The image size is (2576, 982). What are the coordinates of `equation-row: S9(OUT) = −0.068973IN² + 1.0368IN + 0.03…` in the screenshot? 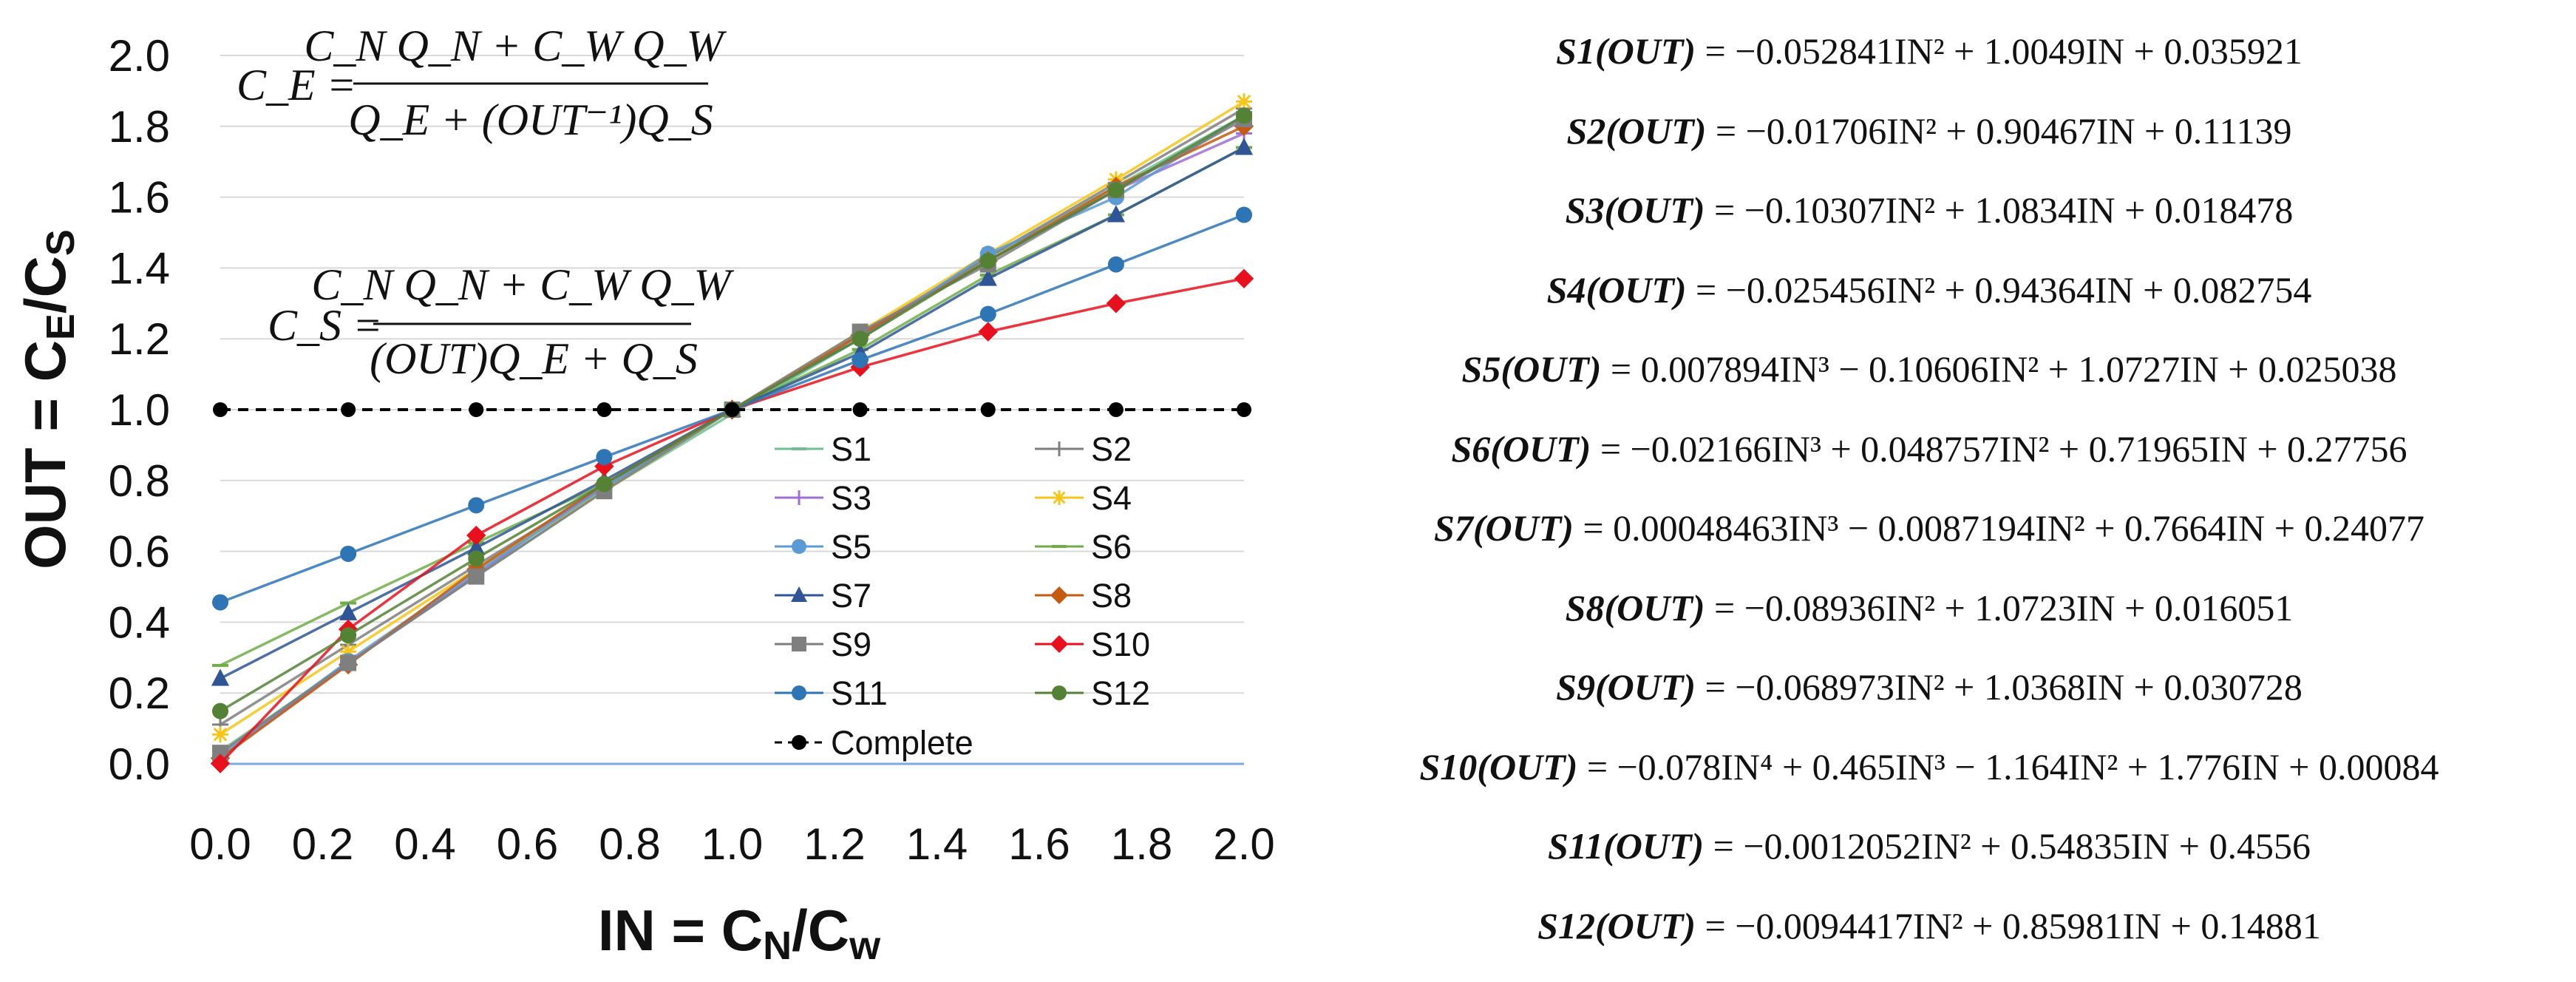 It's located at (1929, 687).